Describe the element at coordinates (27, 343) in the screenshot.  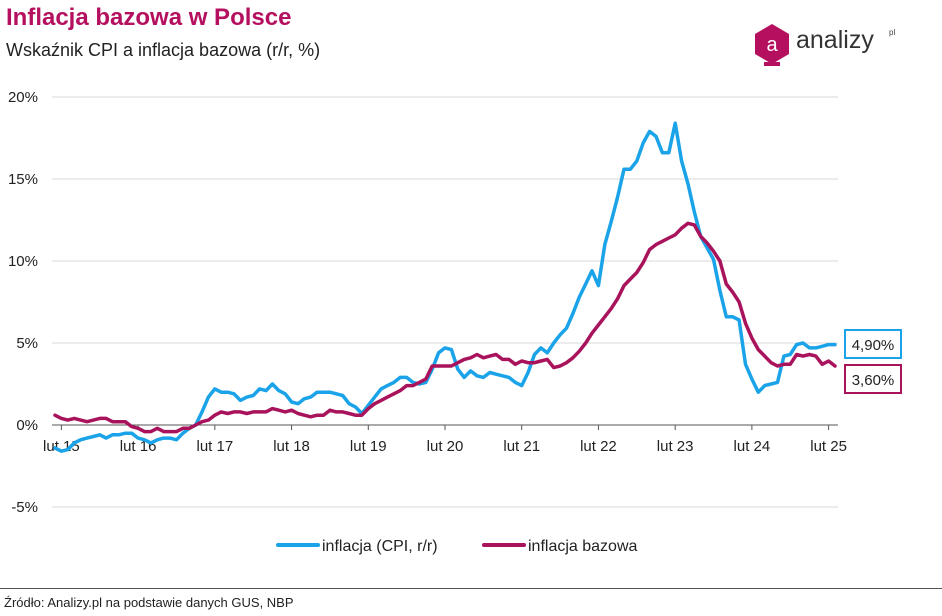
I see `y-tick-label: 5%` at that location.